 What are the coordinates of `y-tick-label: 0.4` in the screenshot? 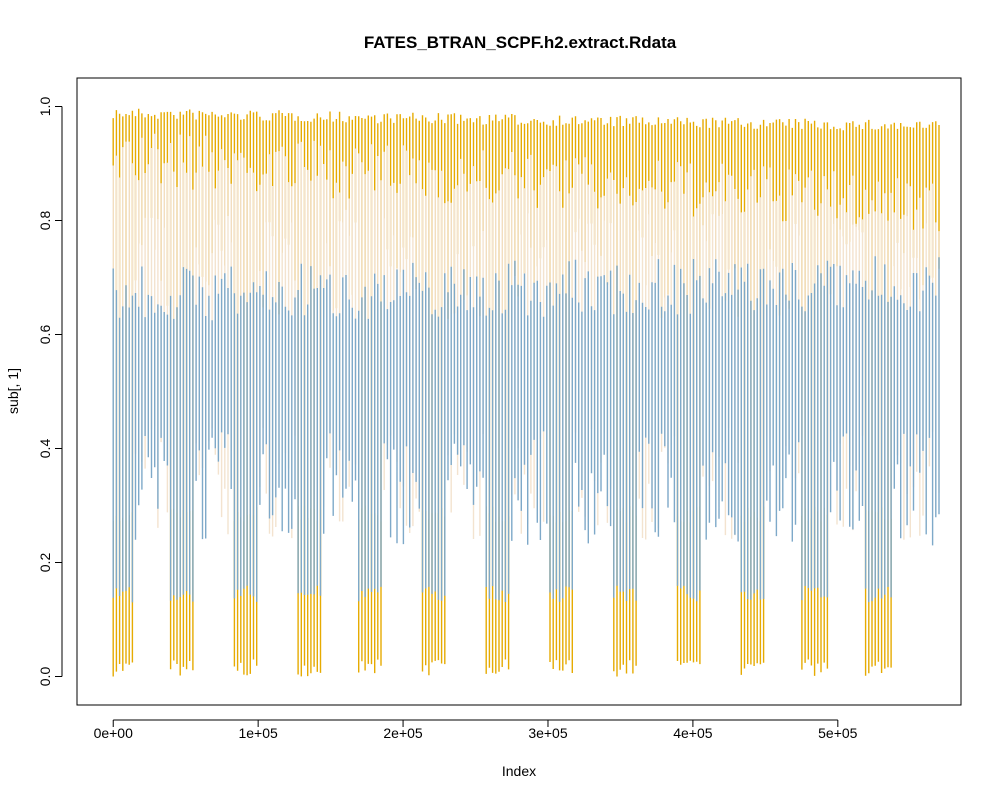 It's located at (45, 449).